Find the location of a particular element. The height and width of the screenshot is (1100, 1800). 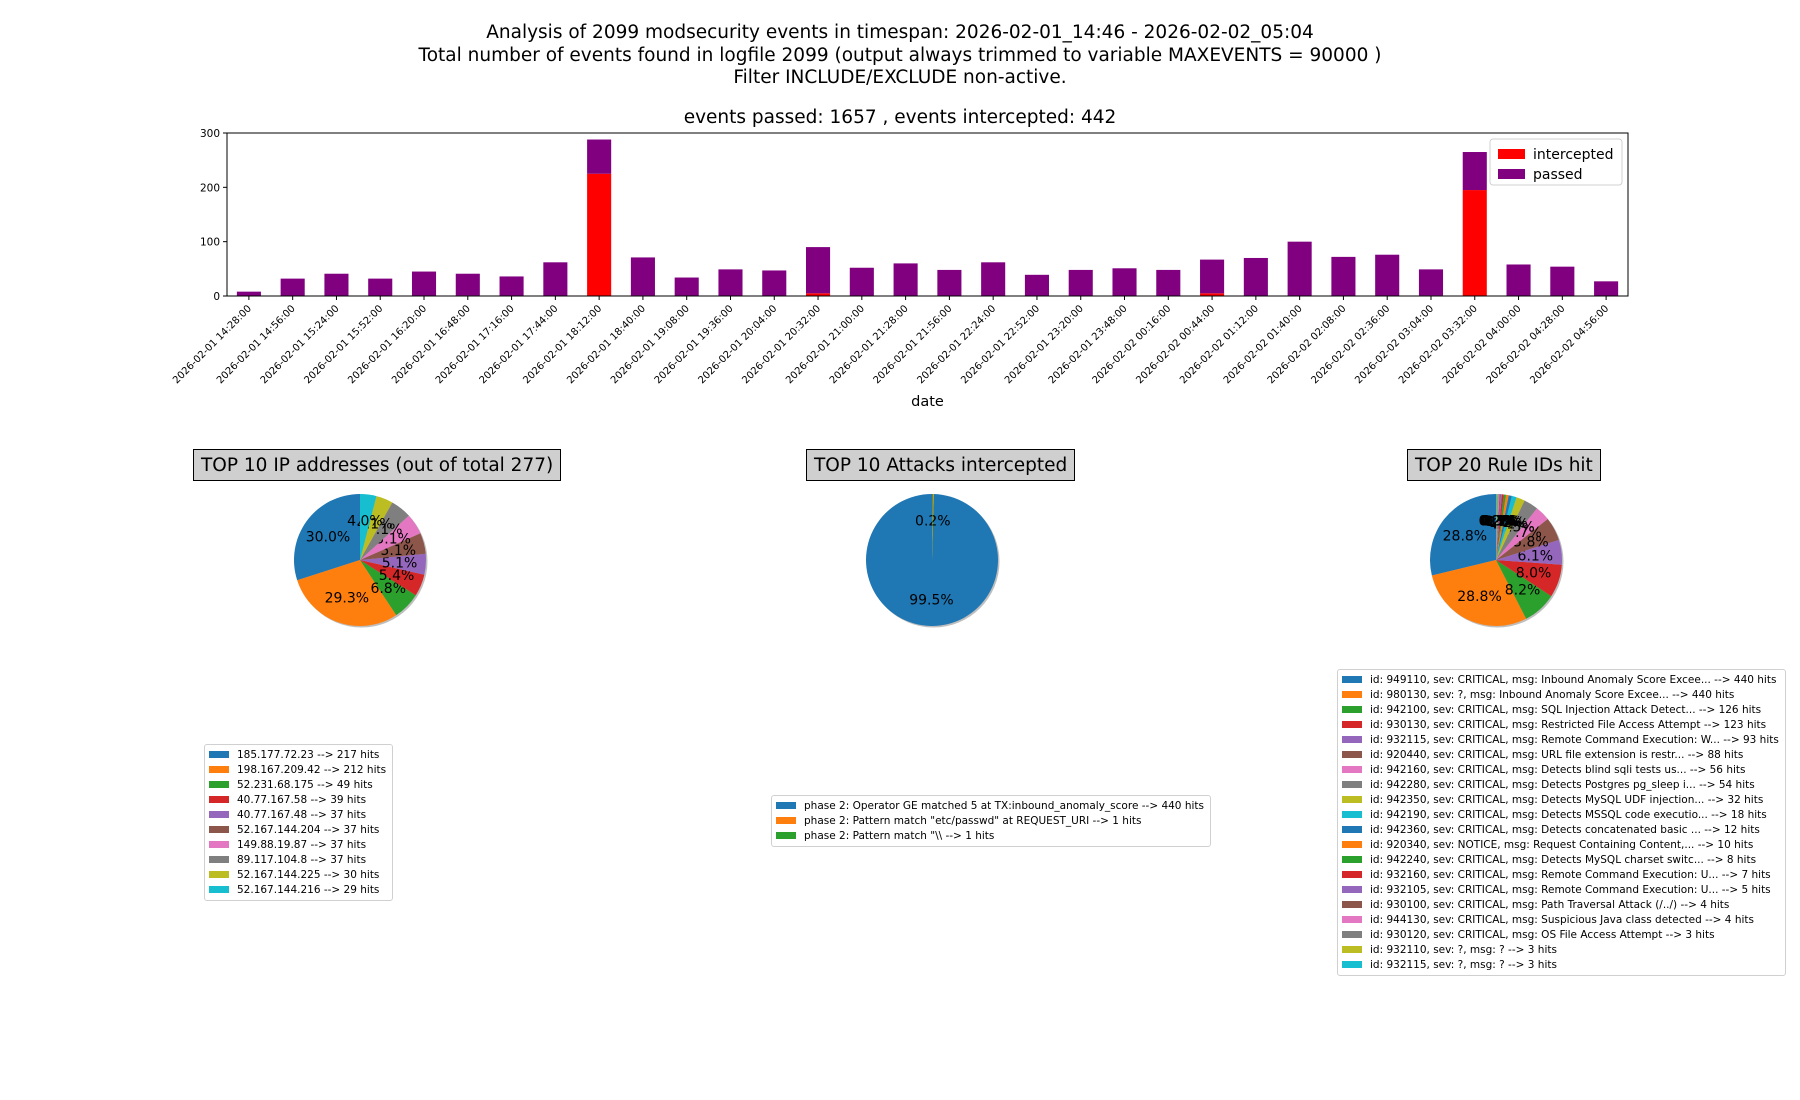

legend-label: phase 2: Pattern match "\\ --> 1 hits is located at coordinates (899, 836).